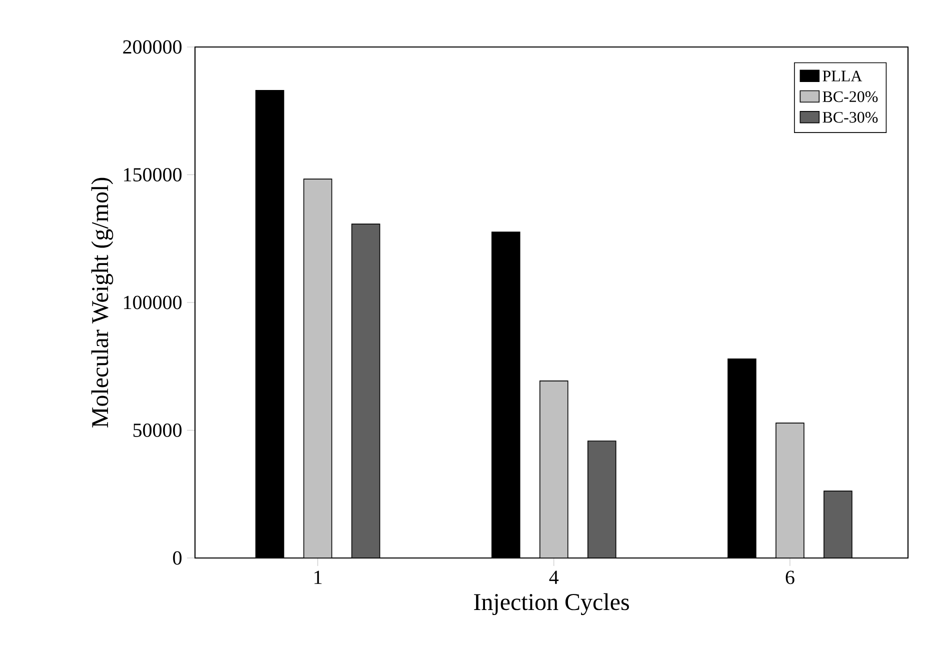 This screenshot has width=949, height=656. What do you see at coordinates (152, 47) in the screenshot?
I see `y-tick-label: 200000` at bounding box center [152, 47].